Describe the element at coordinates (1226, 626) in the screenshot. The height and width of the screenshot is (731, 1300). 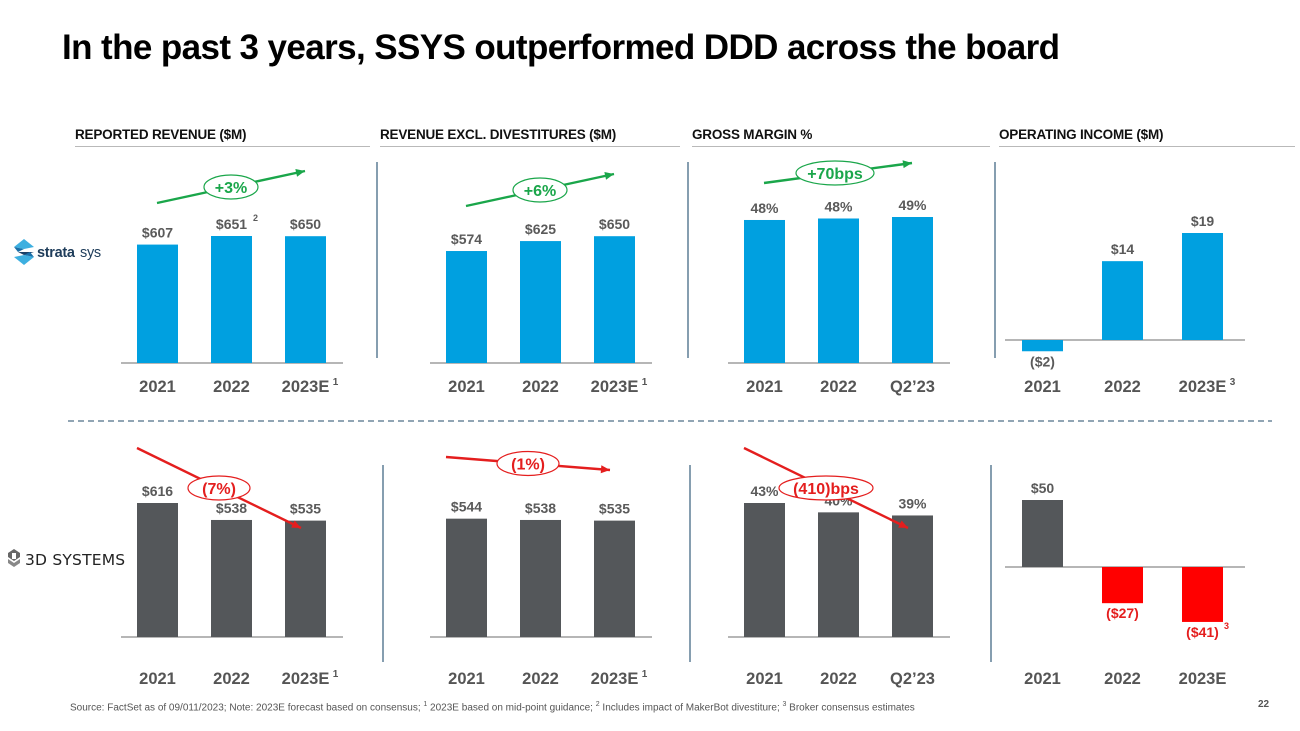
I see `chart-data-label-superscript: 3` at that location.